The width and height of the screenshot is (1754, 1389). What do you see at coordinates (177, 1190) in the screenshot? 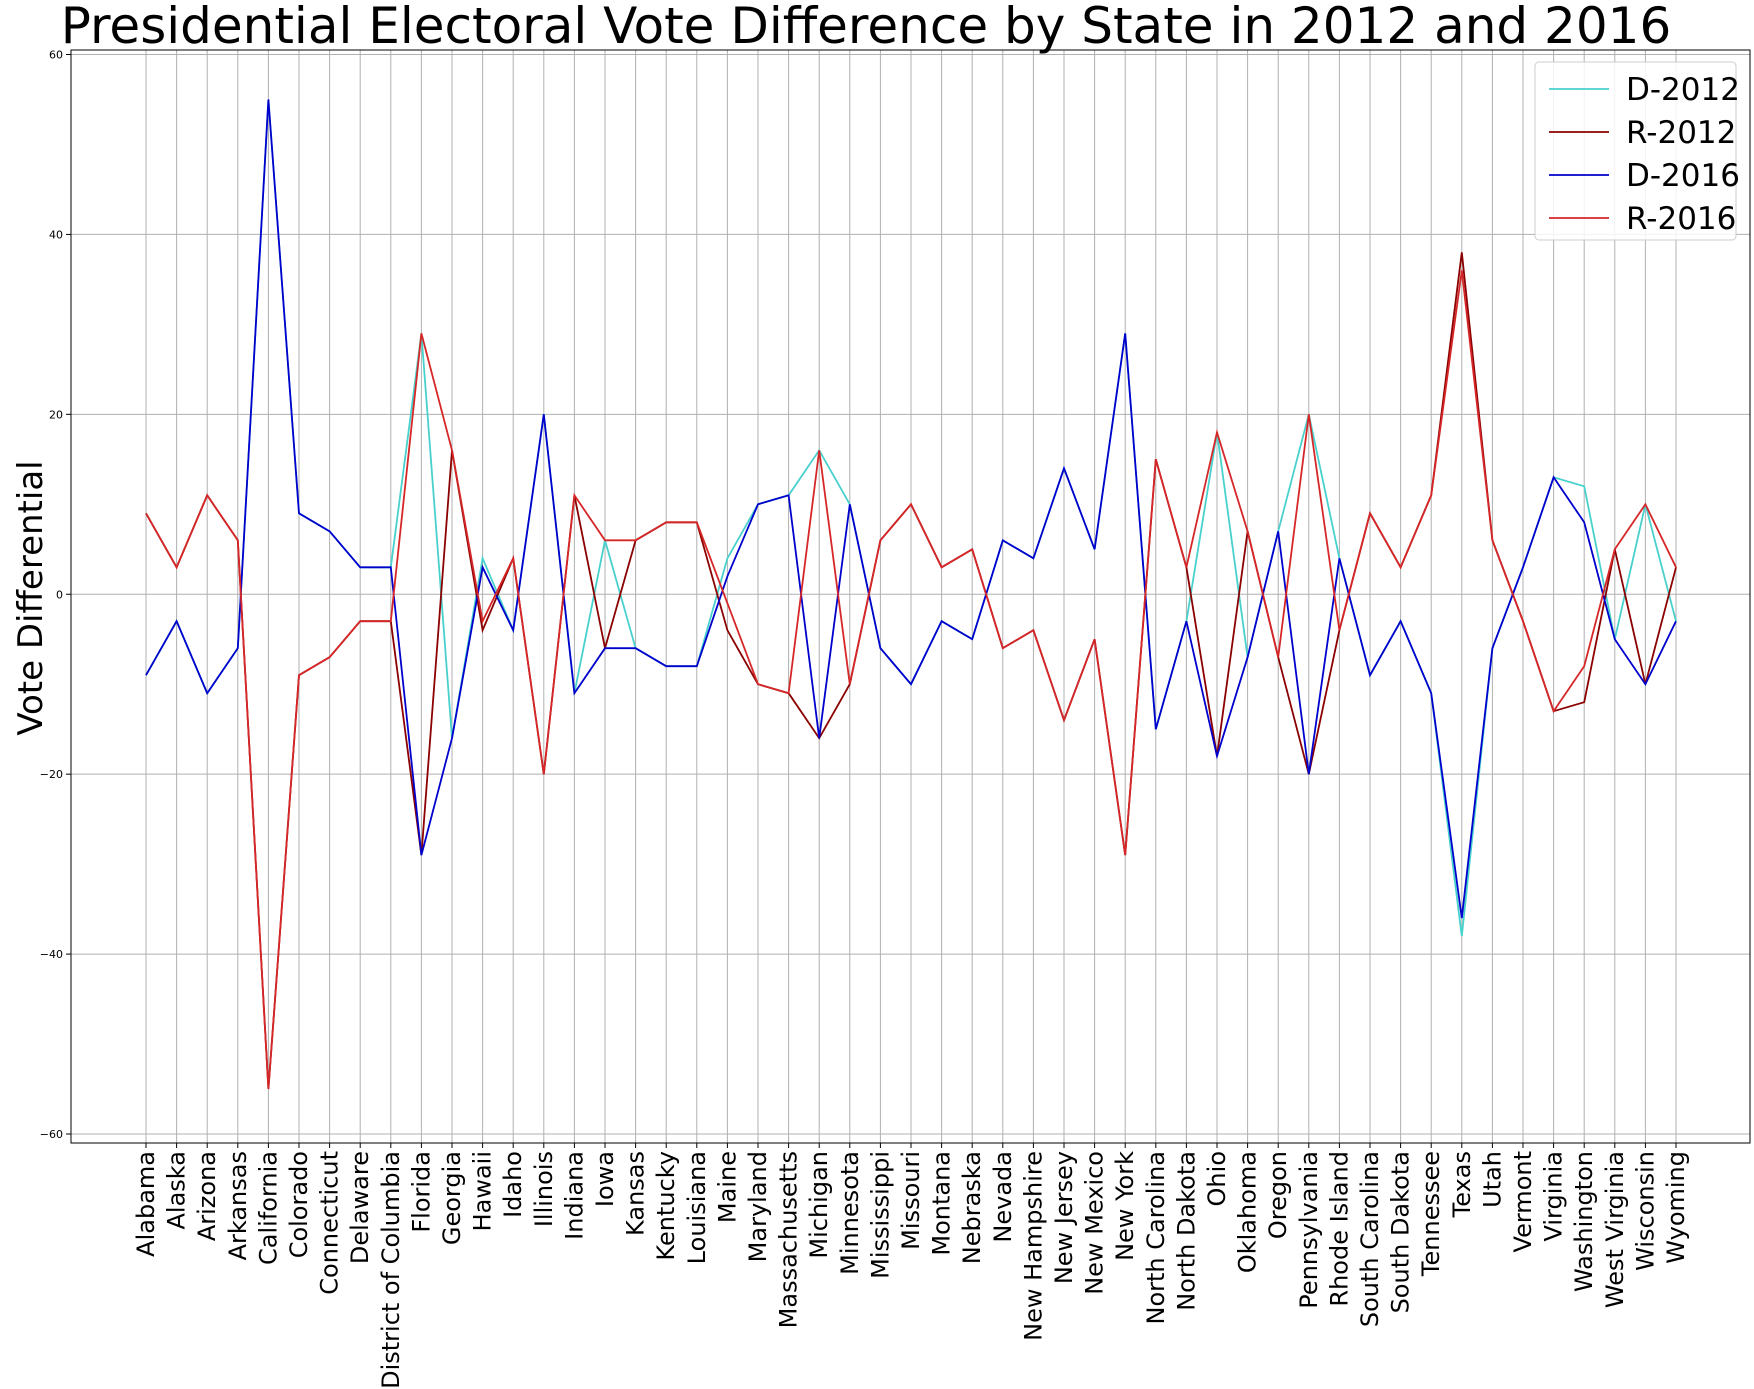
I see `x-tick-label: Alaska` at bounding box center [177, 1190].